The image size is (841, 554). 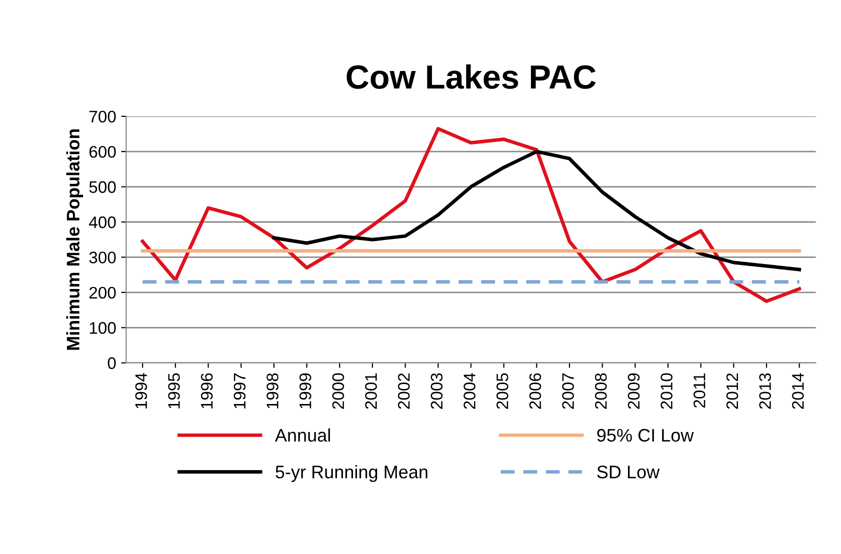 I want to click on y-tick-label: 0, so click(x=112, y=363).